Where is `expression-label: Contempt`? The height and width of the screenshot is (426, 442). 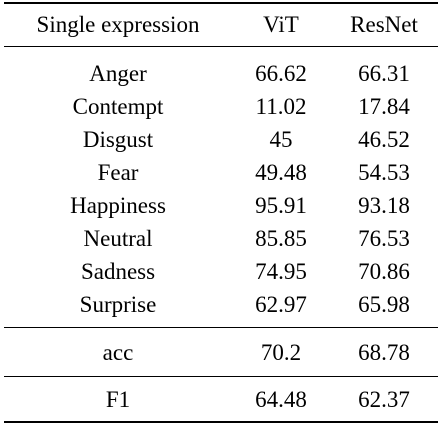
expression-label: Contempt is located at coordinates (118, 106).